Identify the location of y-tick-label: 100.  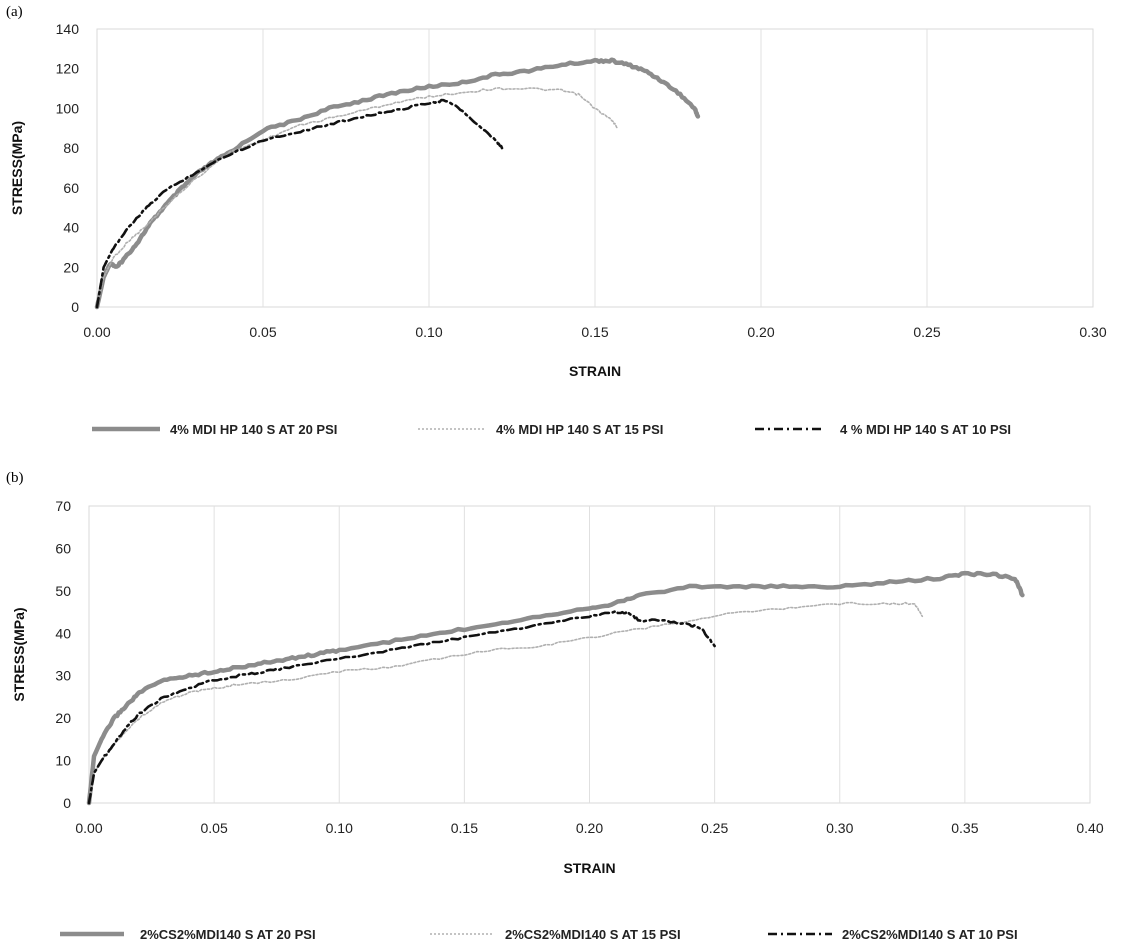
(68, 108).